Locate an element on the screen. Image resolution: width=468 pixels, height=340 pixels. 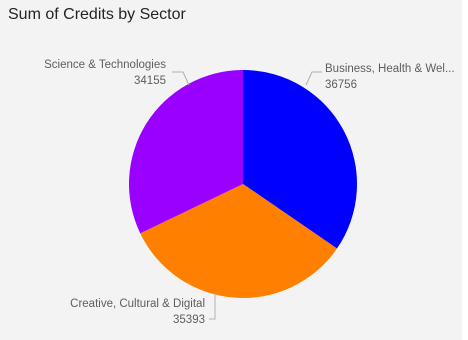
slice-value-1: 36756 is located at coordinates (341, 85).